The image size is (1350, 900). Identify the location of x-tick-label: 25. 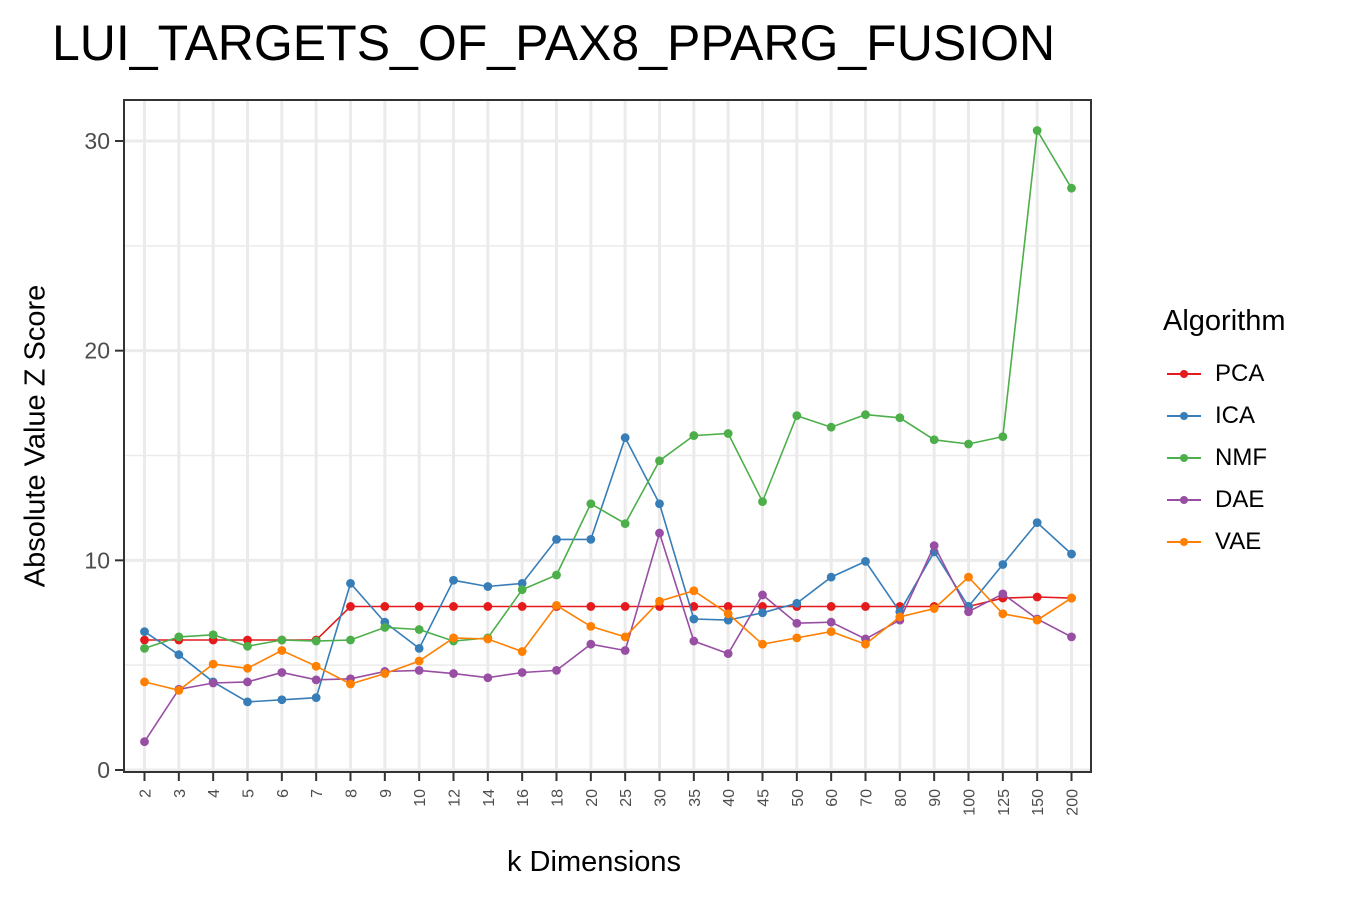
(626, 798).